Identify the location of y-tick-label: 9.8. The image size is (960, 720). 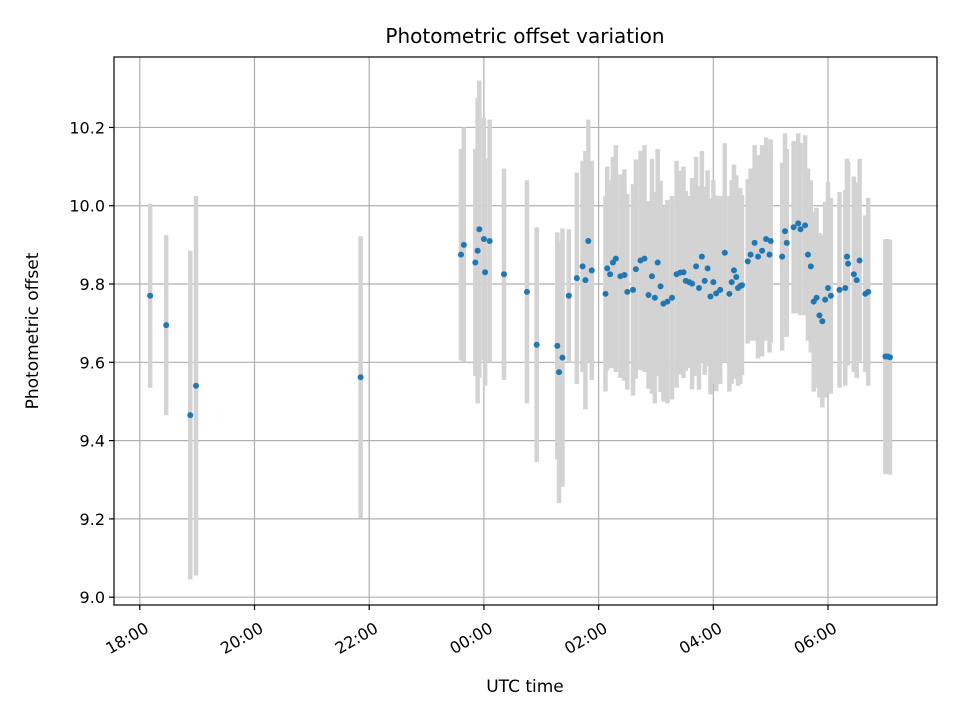
(92, 284).